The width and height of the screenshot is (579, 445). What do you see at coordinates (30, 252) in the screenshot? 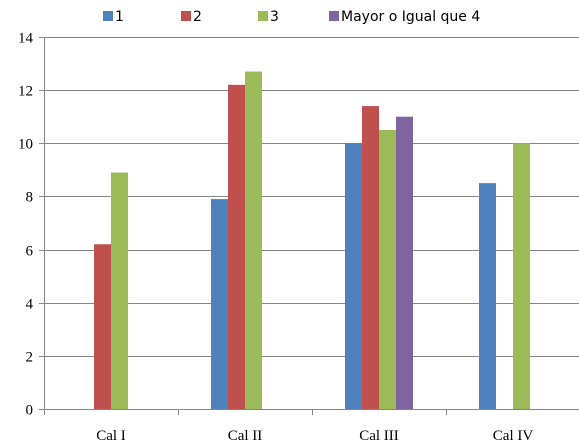
I see `y-tick-label: 6` at bounding box center [30, 252].